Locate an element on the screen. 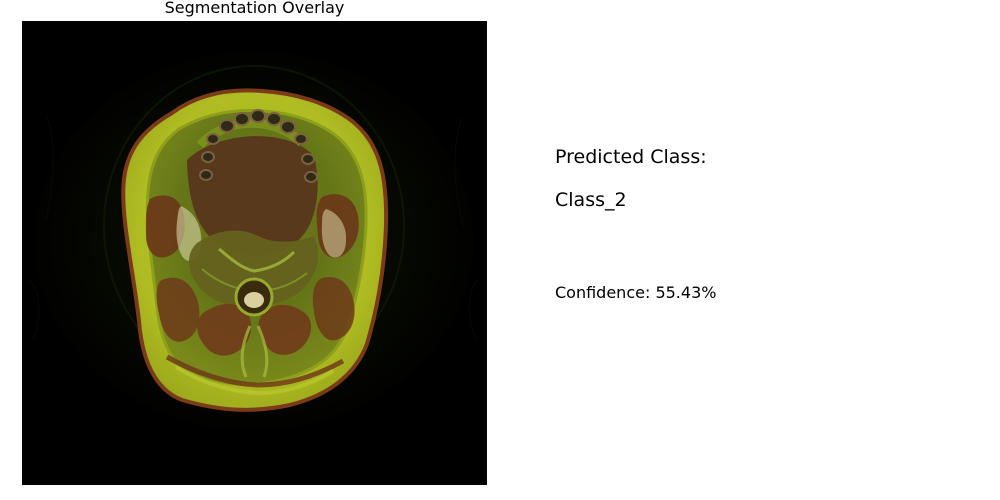  predicted-class-value: Class_2 is located at coordinates (591, 200).